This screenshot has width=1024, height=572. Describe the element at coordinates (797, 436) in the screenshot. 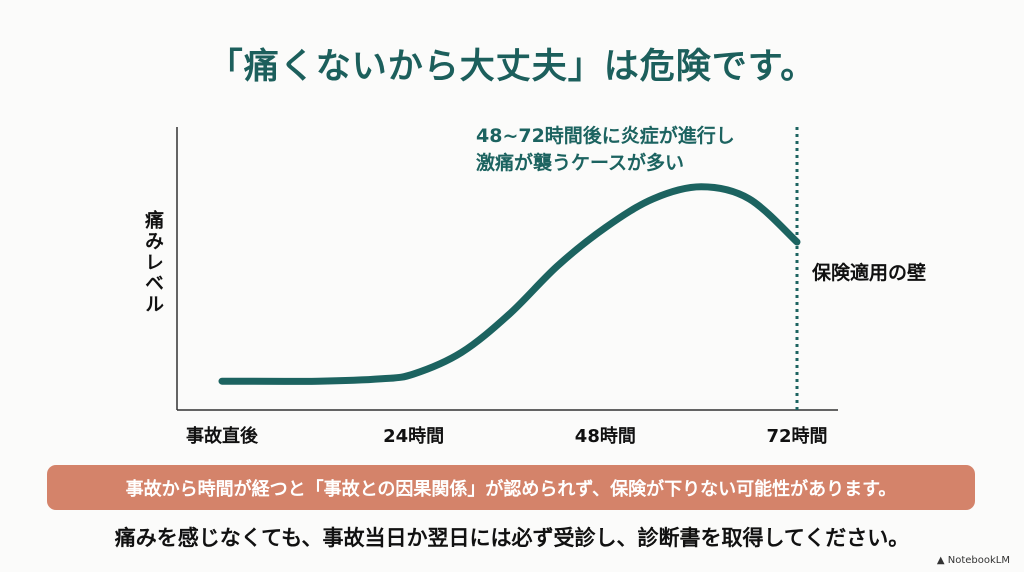

I see `x-tick-label: 72時間` at that location.